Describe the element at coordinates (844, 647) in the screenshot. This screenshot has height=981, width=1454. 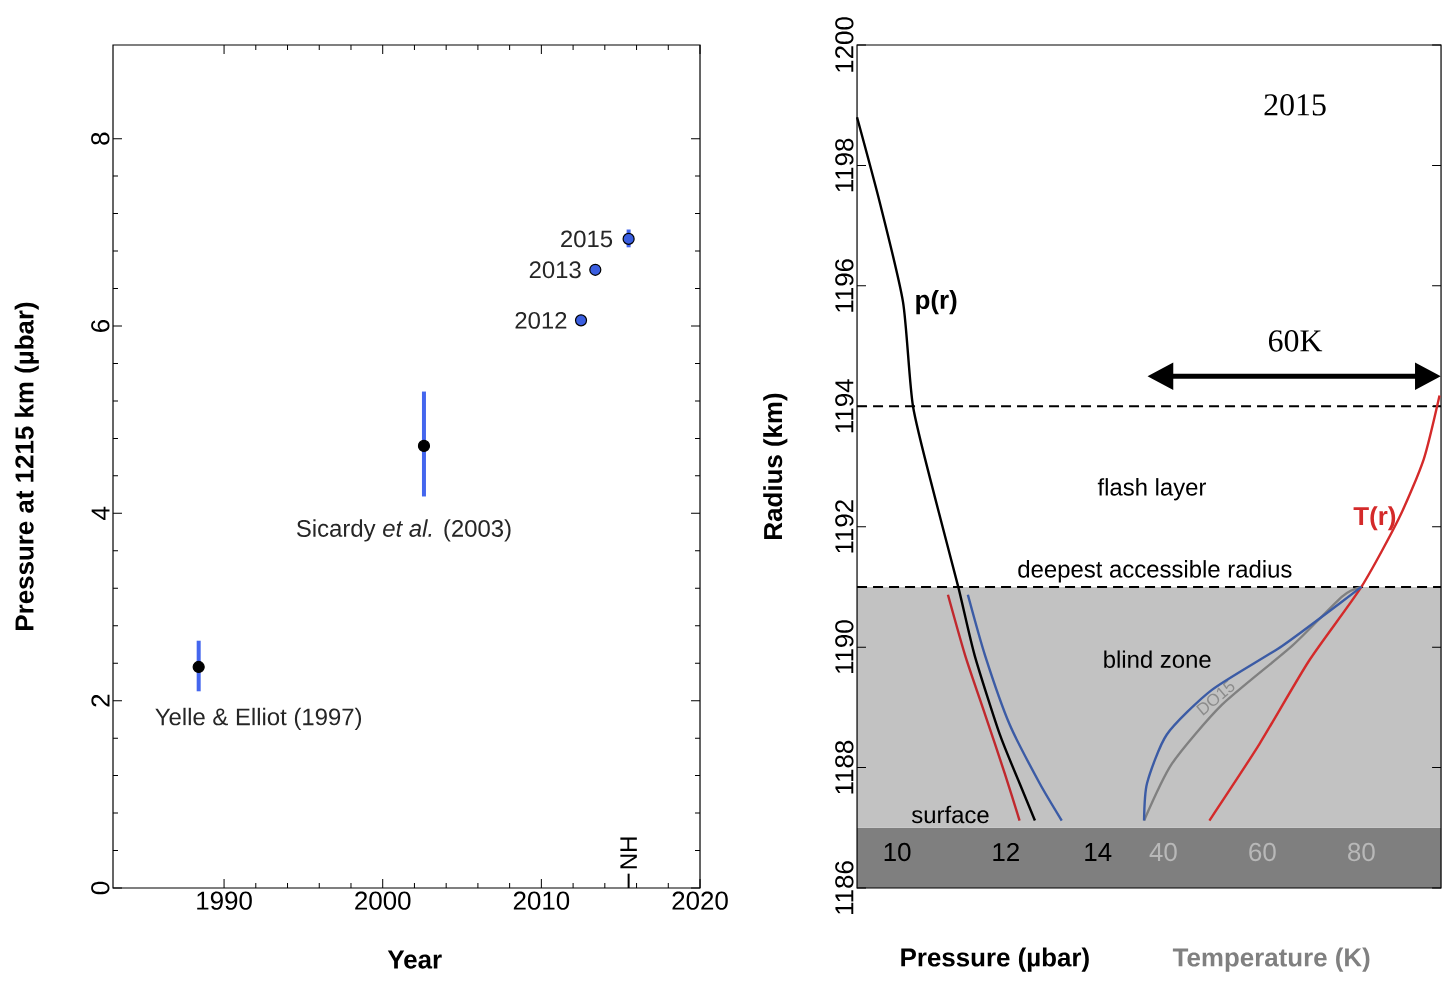
I see `y-tick-label: 1190` at that location.